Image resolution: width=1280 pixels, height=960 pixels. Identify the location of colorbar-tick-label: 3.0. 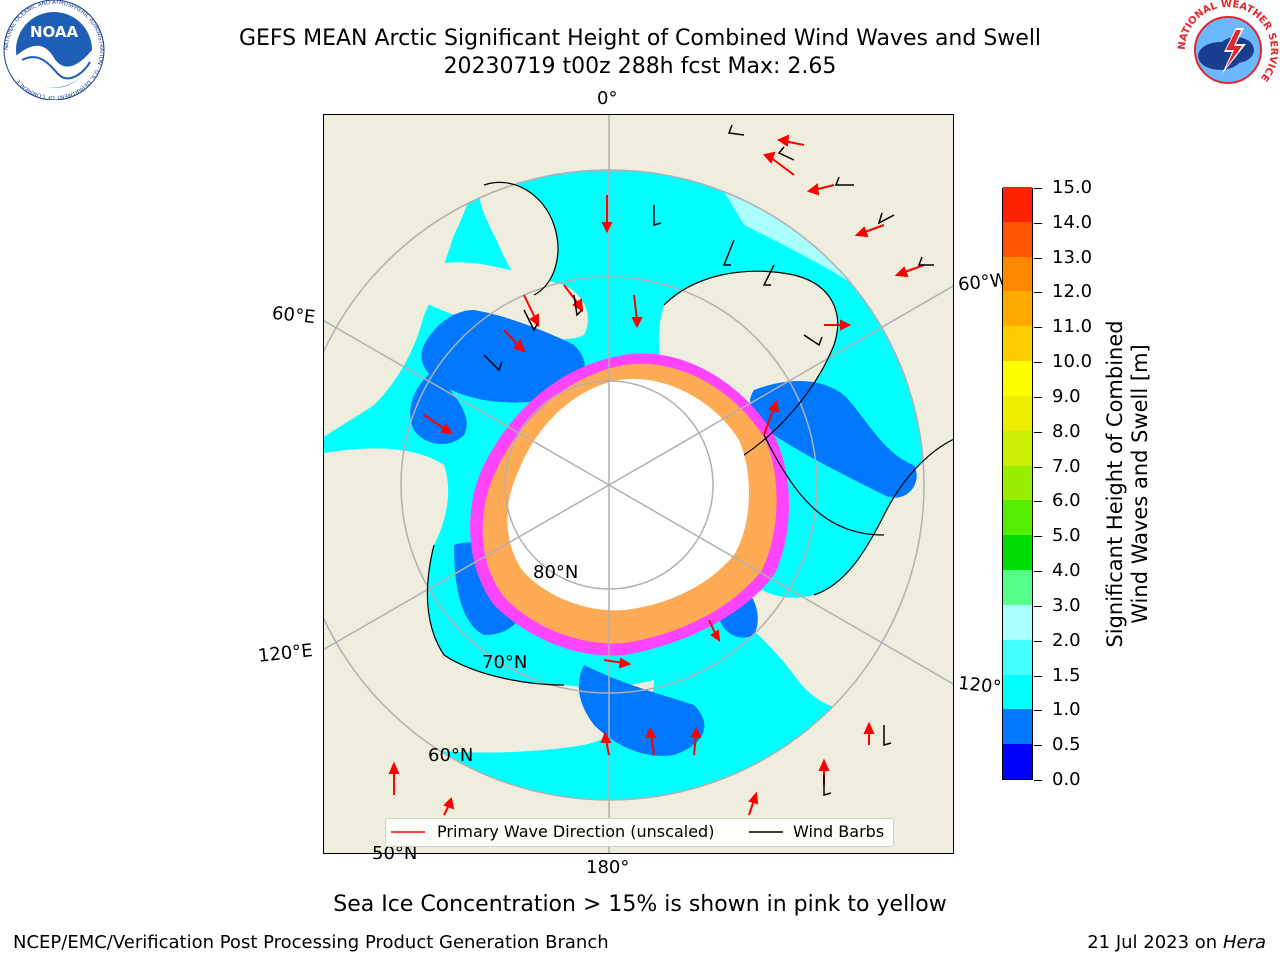
(1066, 605).